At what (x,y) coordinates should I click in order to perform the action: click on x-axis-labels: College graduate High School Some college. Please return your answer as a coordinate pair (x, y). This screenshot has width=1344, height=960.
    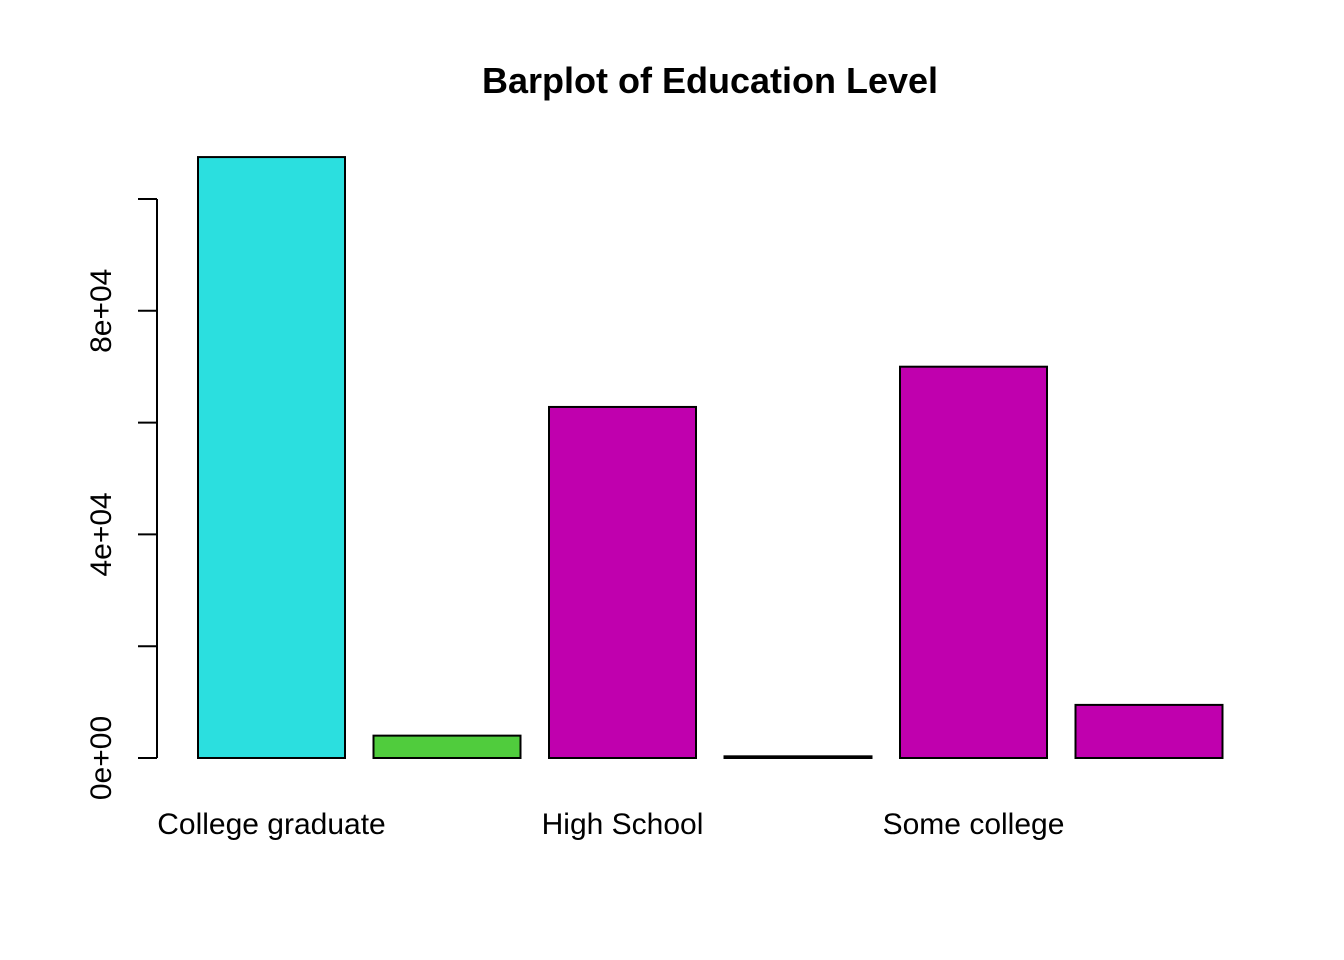
    Looking at the image, I should click on (610, 824).